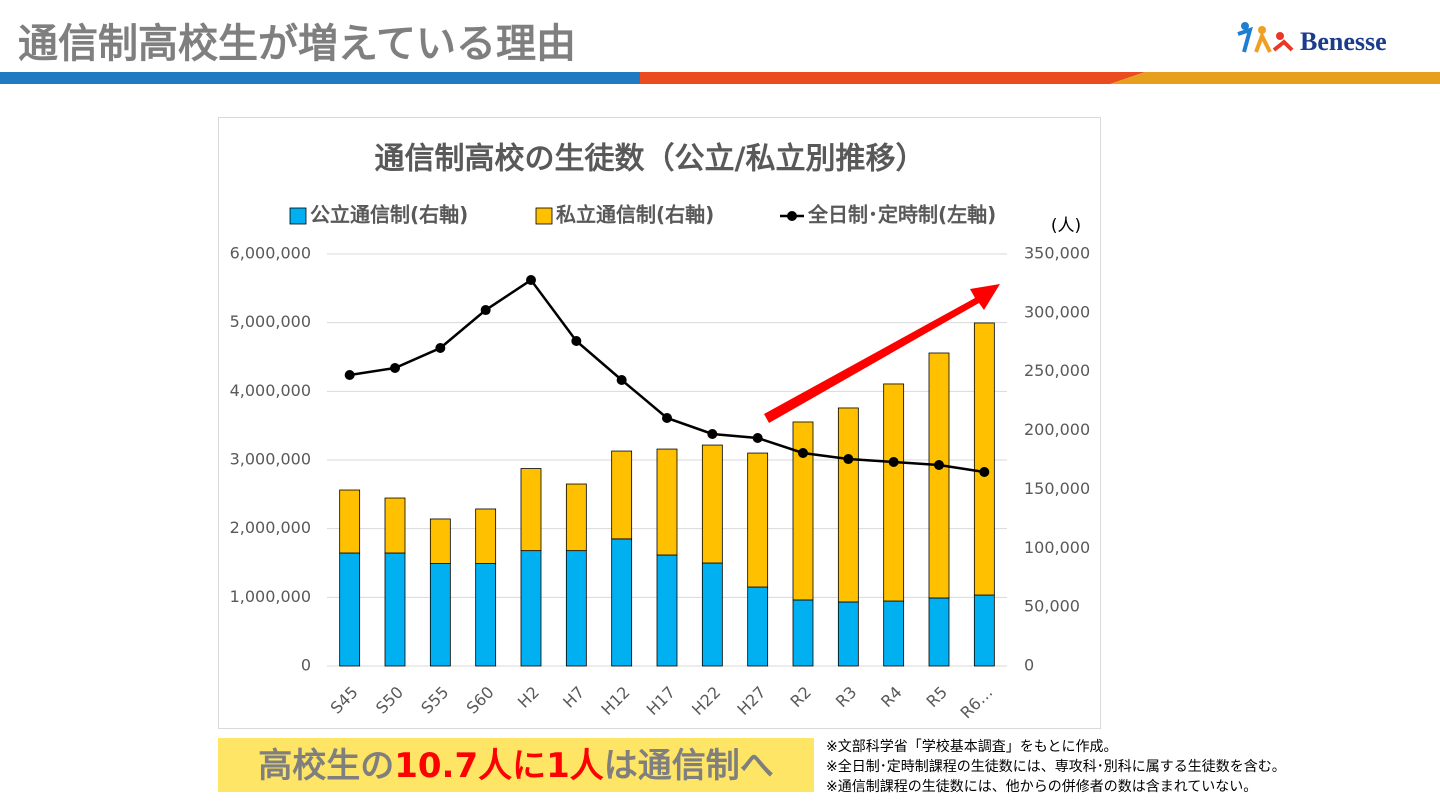  I want to click on note: ※通信制課程の生徒数には、他からの併修者の数は含まれていない。, so click(1041, 787).